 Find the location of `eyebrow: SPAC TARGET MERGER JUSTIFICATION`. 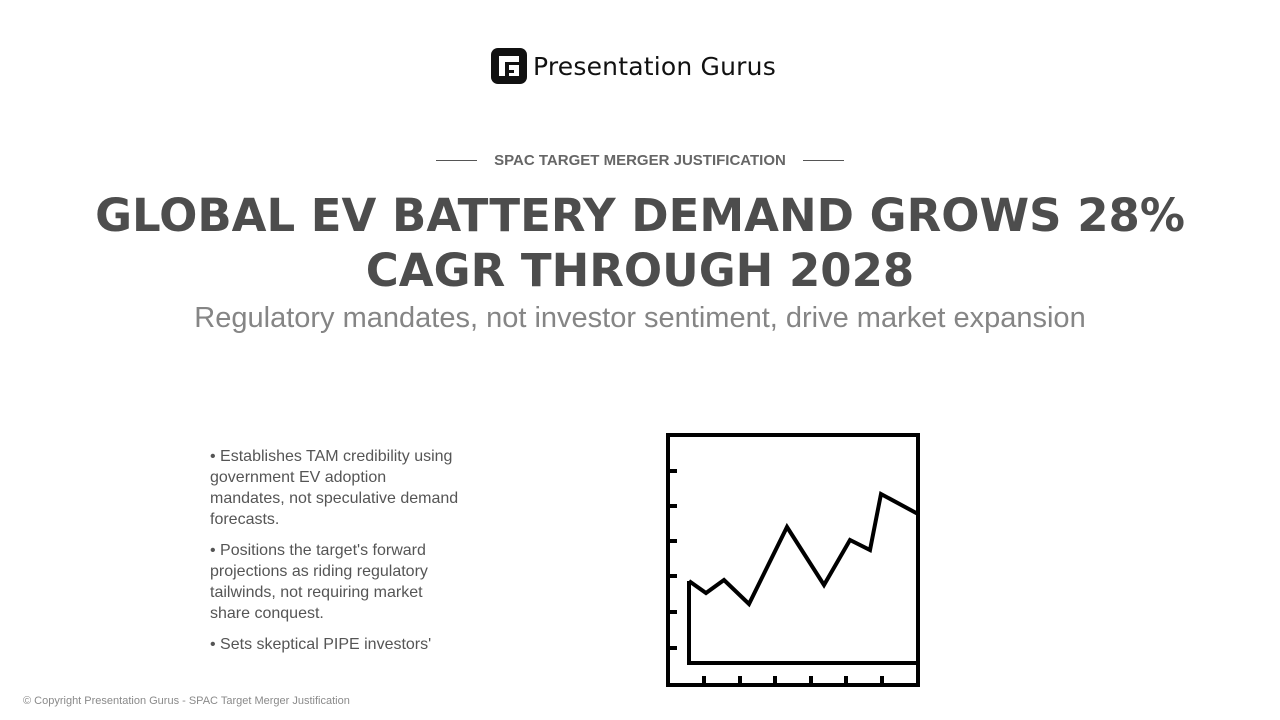

eyebrow: SPAC TARGET MERGER JUSTIFICATION is located at coordinates (640, 160).